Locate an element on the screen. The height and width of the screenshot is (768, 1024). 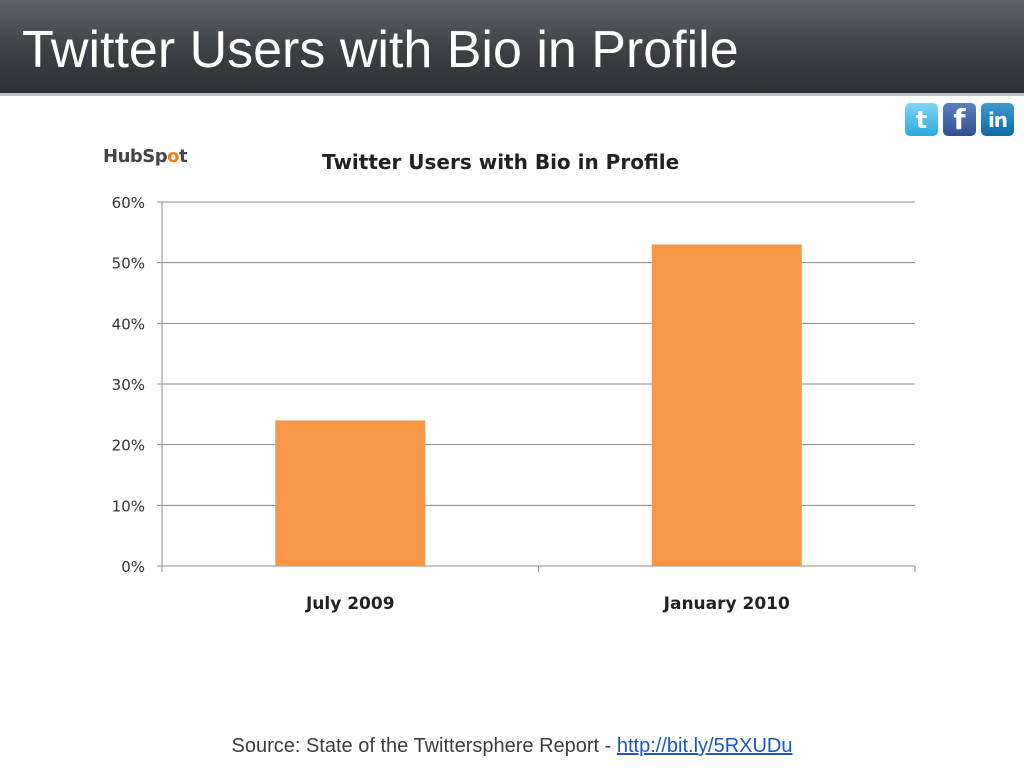
y-tick-label: 10% is located at coordinates (128, 506).